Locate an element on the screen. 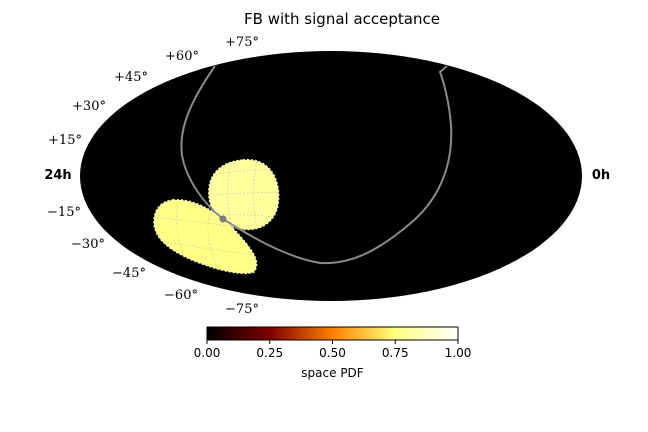 The width and height of the screenshot is (648, 432). colorbar-tick-0: 0.00 is located at coordinates (207, 353).